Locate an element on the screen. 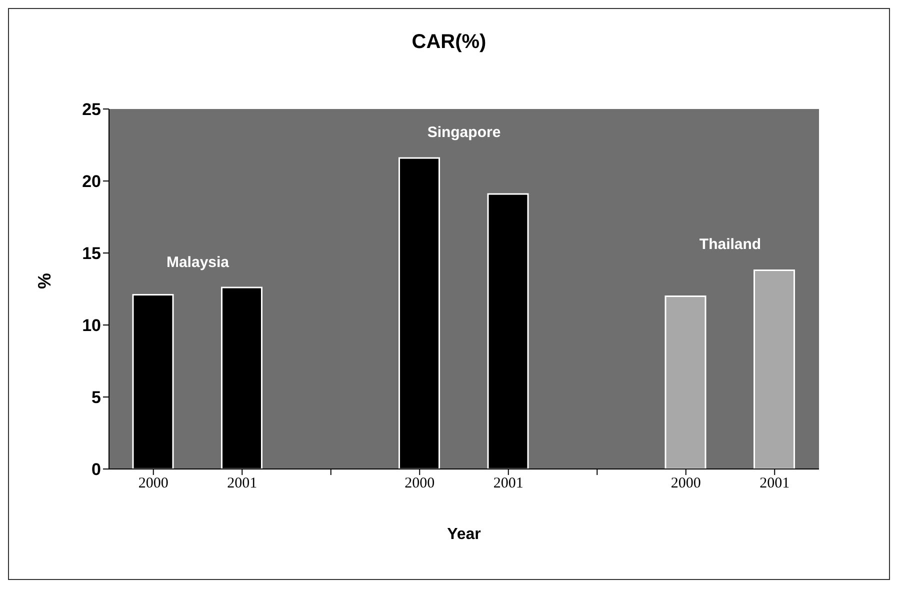  x-axis-title: Year is located at coordinates (464, 534).